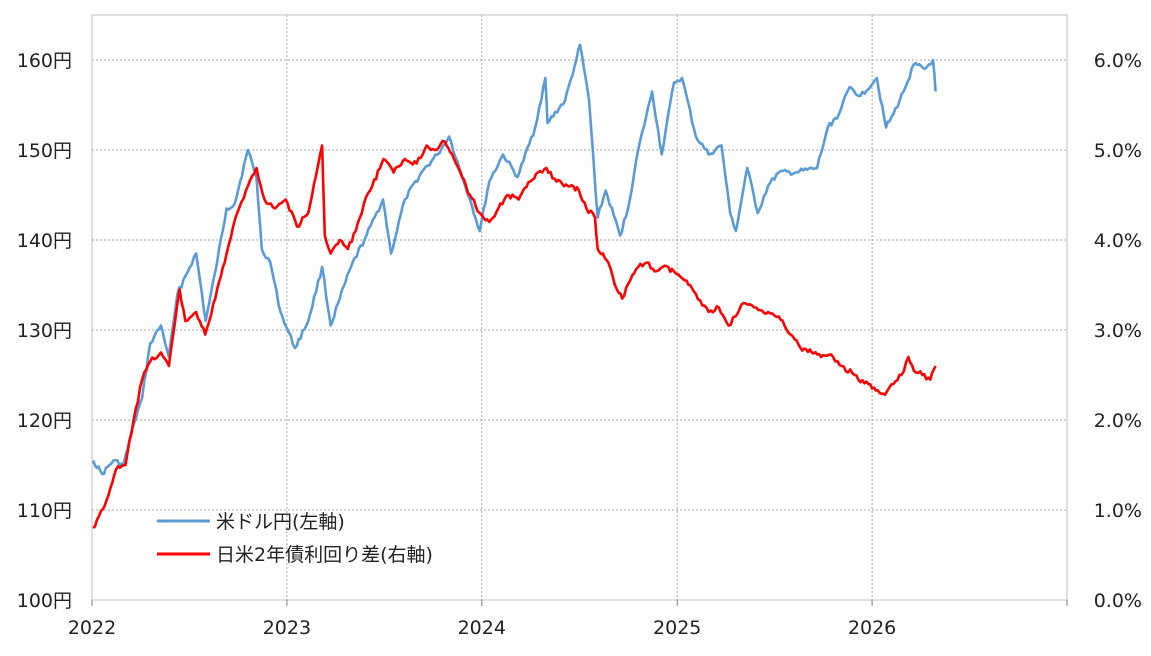 The width and height of the screenshot is (1151, 656). I want to click on right-tick-label: 3.0%, so click(1118, 331).